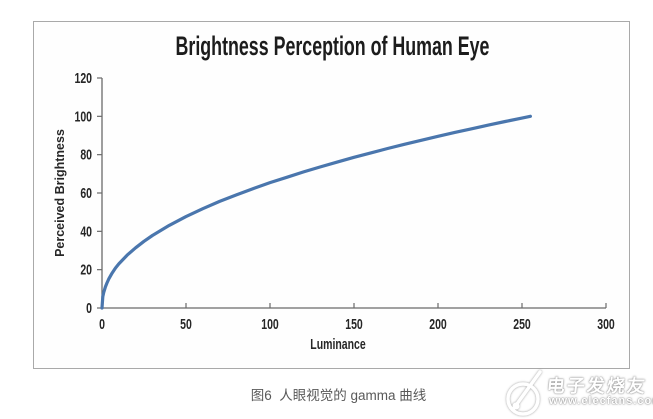 The image size is (653, 419). Describe the element at coordinates (576, 388) in the screenshot. I see `watermark: 电子发烧友 www.elecfans.com` at that location.